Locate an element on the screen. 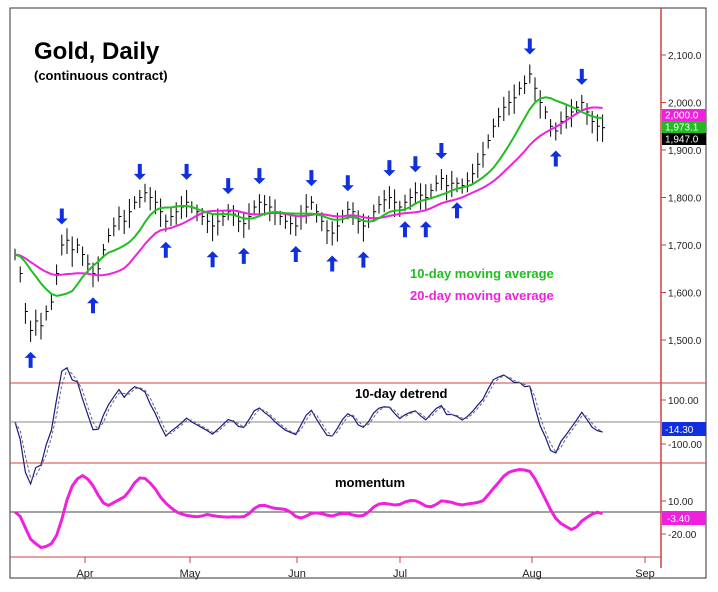 The height and width of the screenshot is (592, 718). chart-subtitle: (continuous contract) is located at coordinates (101, 75).